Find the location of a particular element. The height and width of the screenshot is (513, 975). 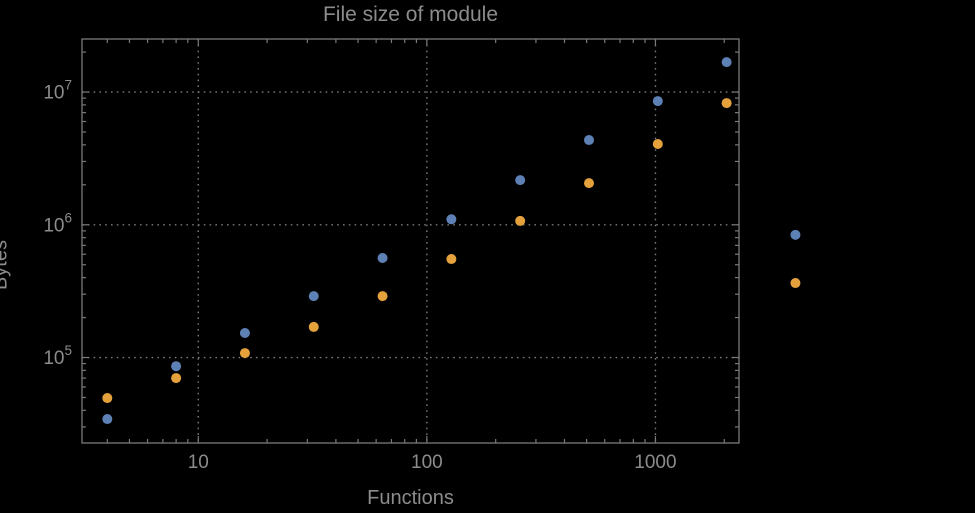

x-tick-label: 10 is located at coordinates (198, 462).